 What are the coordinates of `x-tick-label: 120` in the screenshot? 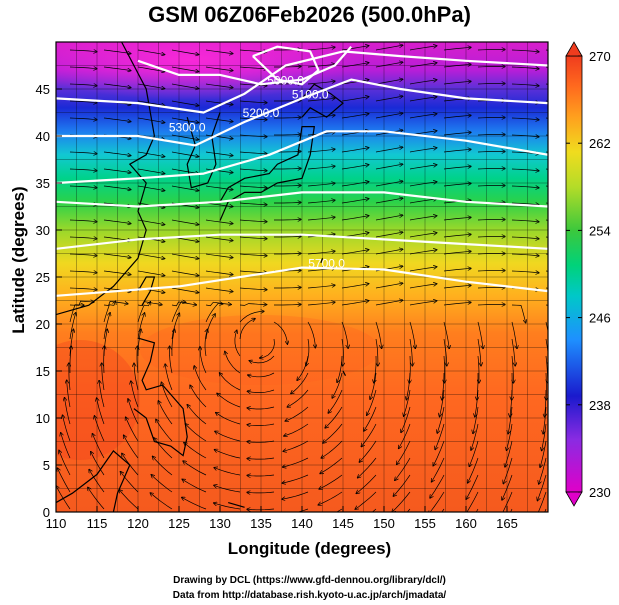 It's located at (138, 523).